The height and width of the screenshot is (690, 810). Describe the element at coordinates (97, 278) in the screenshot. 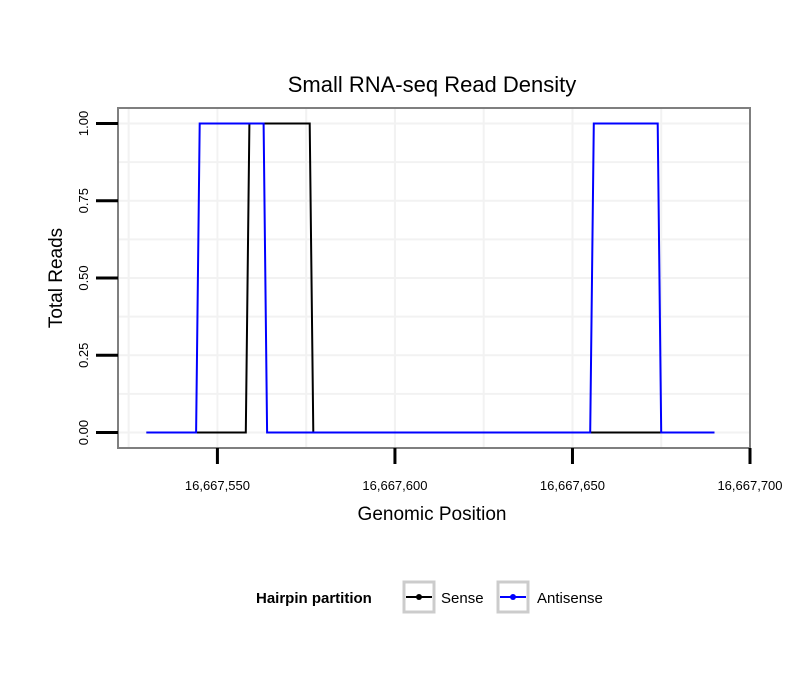

I see `y-axis: 0.00 0.25 0.50 0.75 1.00` at that location.